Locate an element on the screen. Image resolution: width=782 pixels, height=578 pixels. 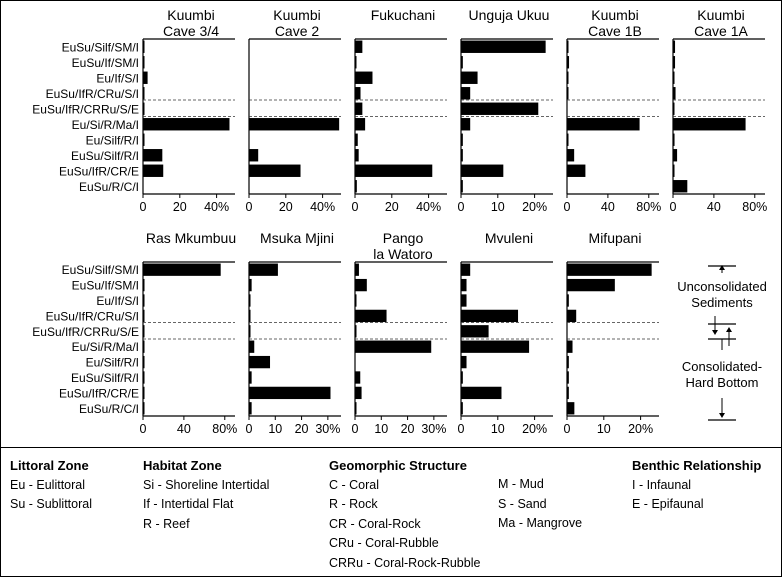
panel-title: Cave 2 is located at coordinates (297, 31).